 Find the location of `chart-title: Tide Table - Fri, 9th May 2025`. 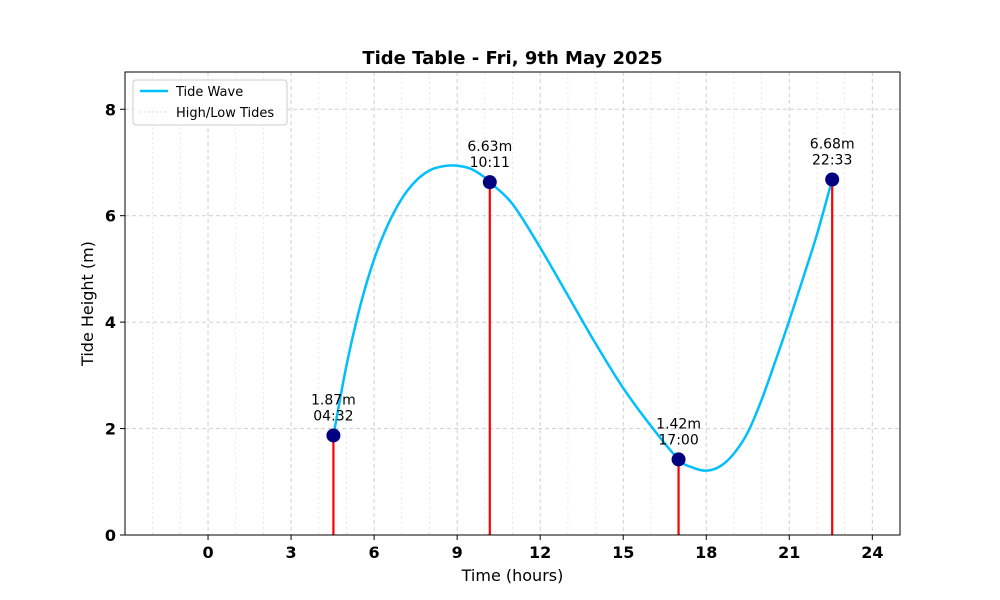

chart-title: Tide Table - Fri, 9th May 2025 is located at coordinates (512, 58).